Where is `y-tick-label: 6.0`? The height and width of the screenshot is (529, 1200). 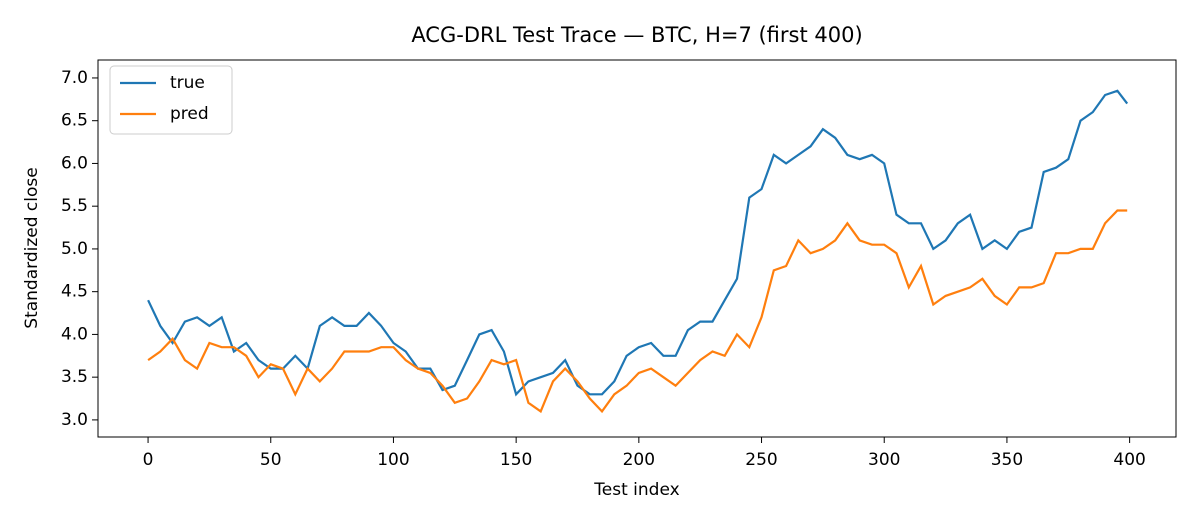 y-tick-label: 6.0 is located at coordinates (74, 163).